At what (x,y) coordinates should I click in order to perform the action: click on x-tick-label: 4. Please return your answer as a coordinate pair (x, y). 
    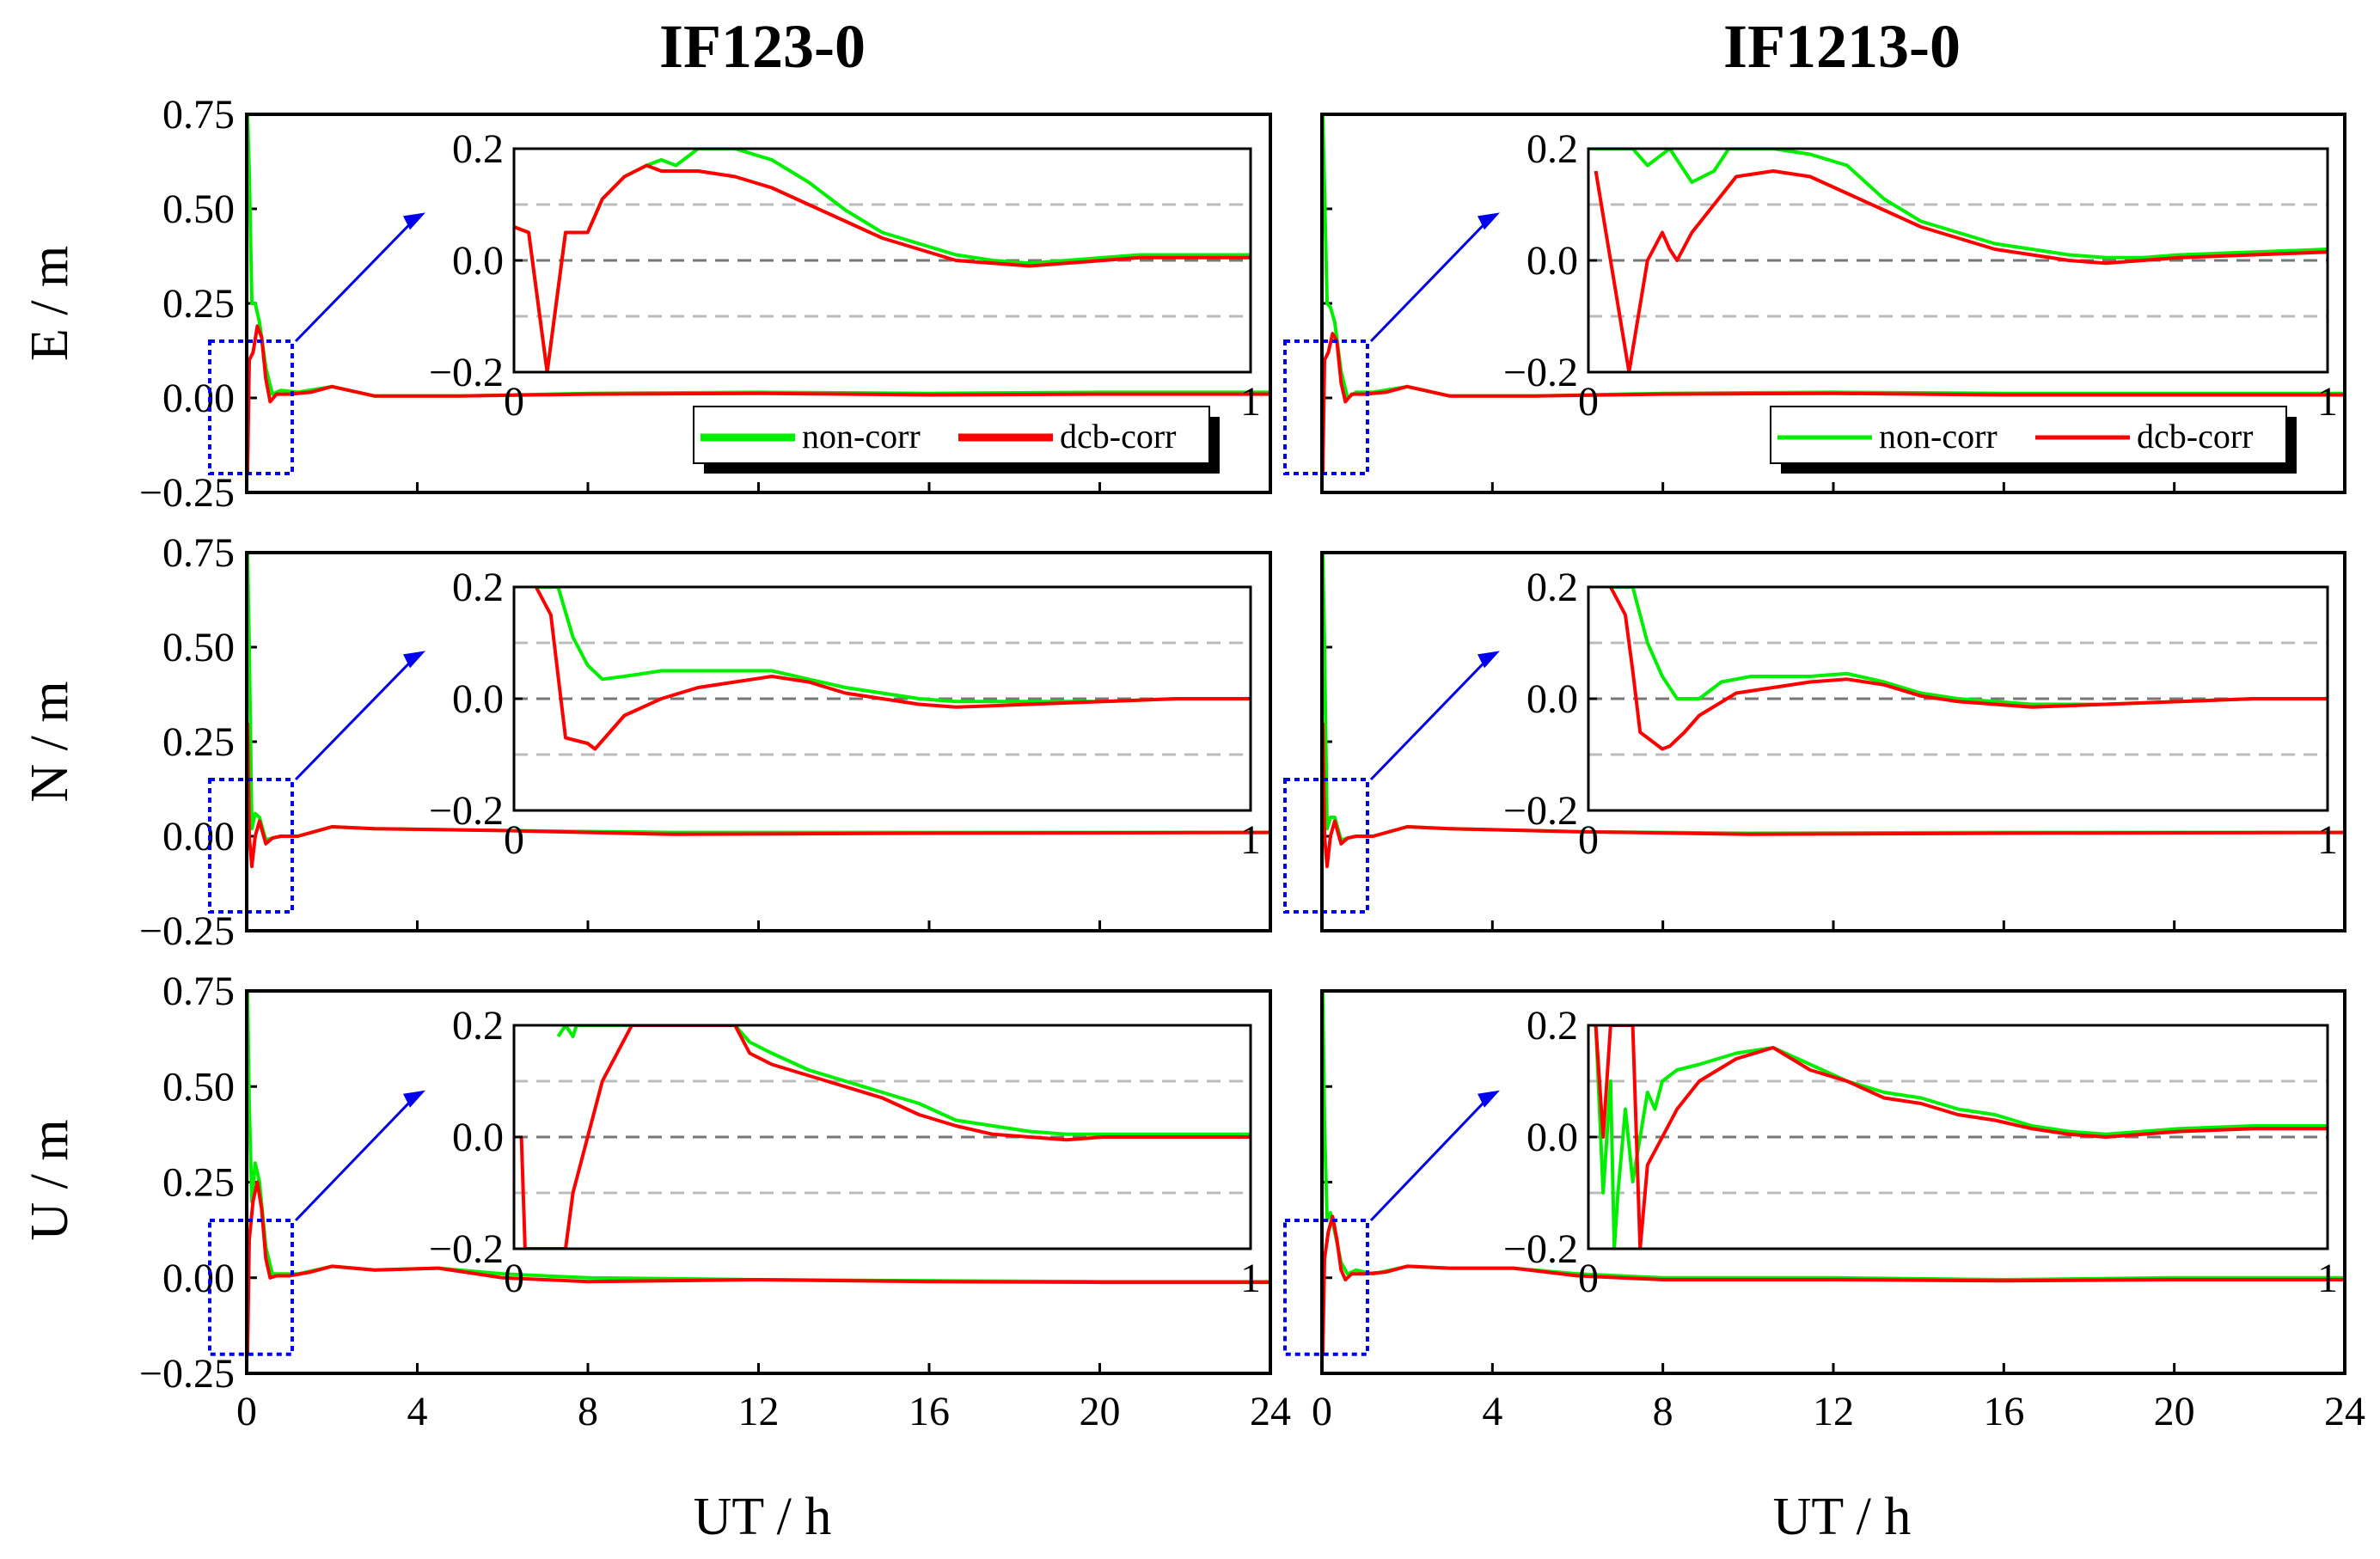
    Looking at the image, I should click on (1492, 1411).